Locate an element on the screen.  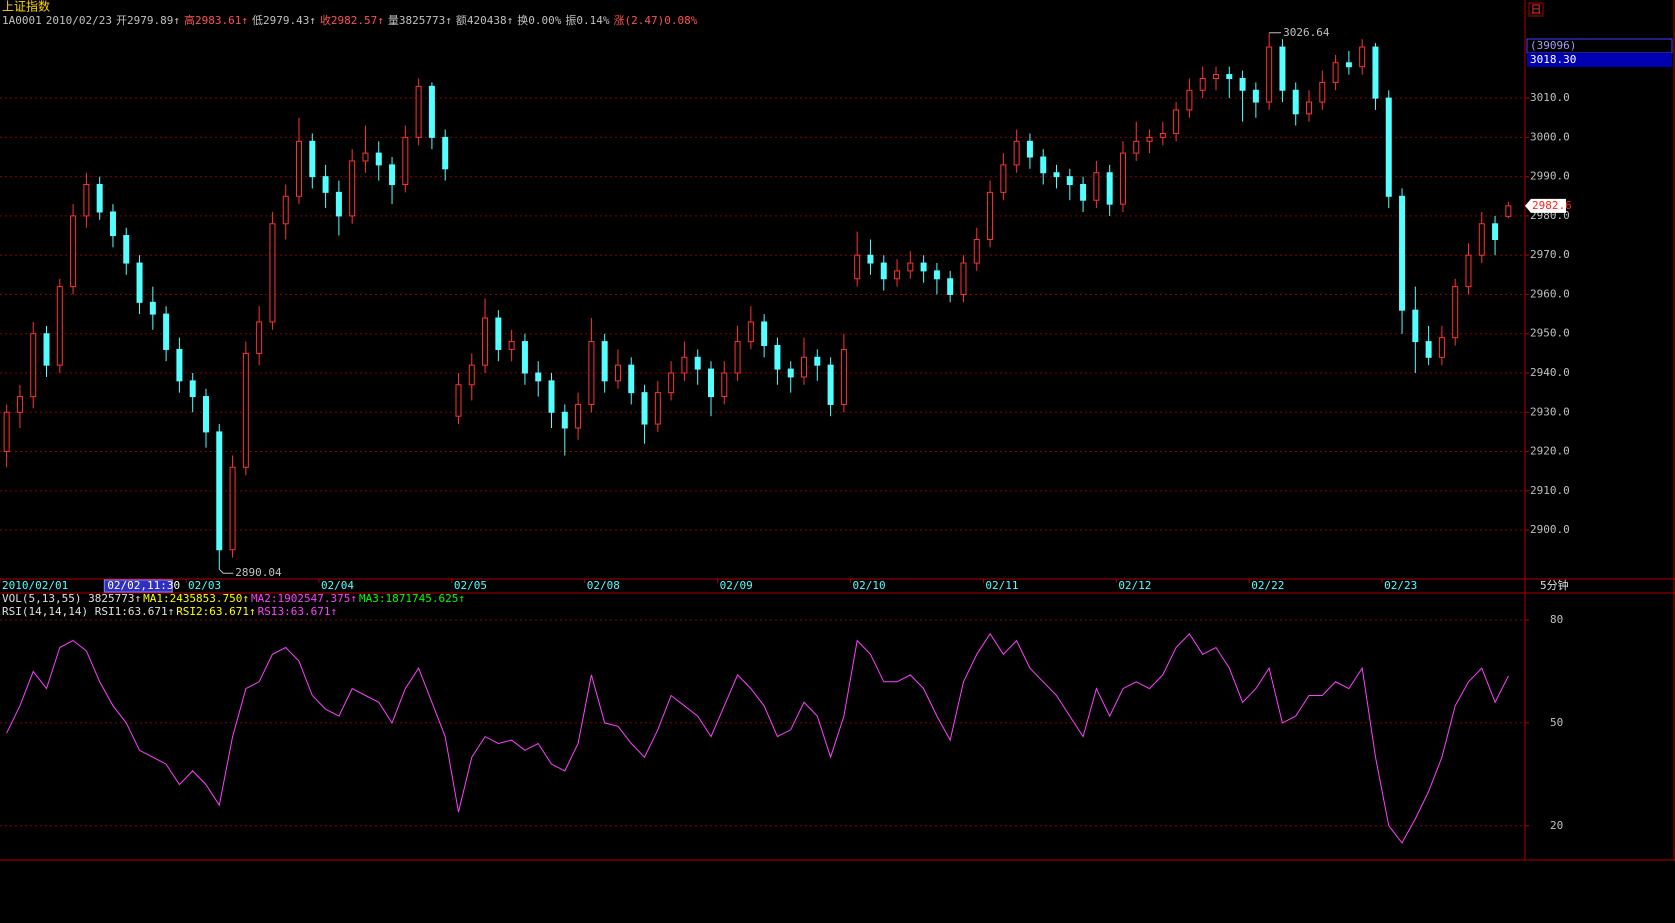
readout-box is located at coordinates (1599, 60).